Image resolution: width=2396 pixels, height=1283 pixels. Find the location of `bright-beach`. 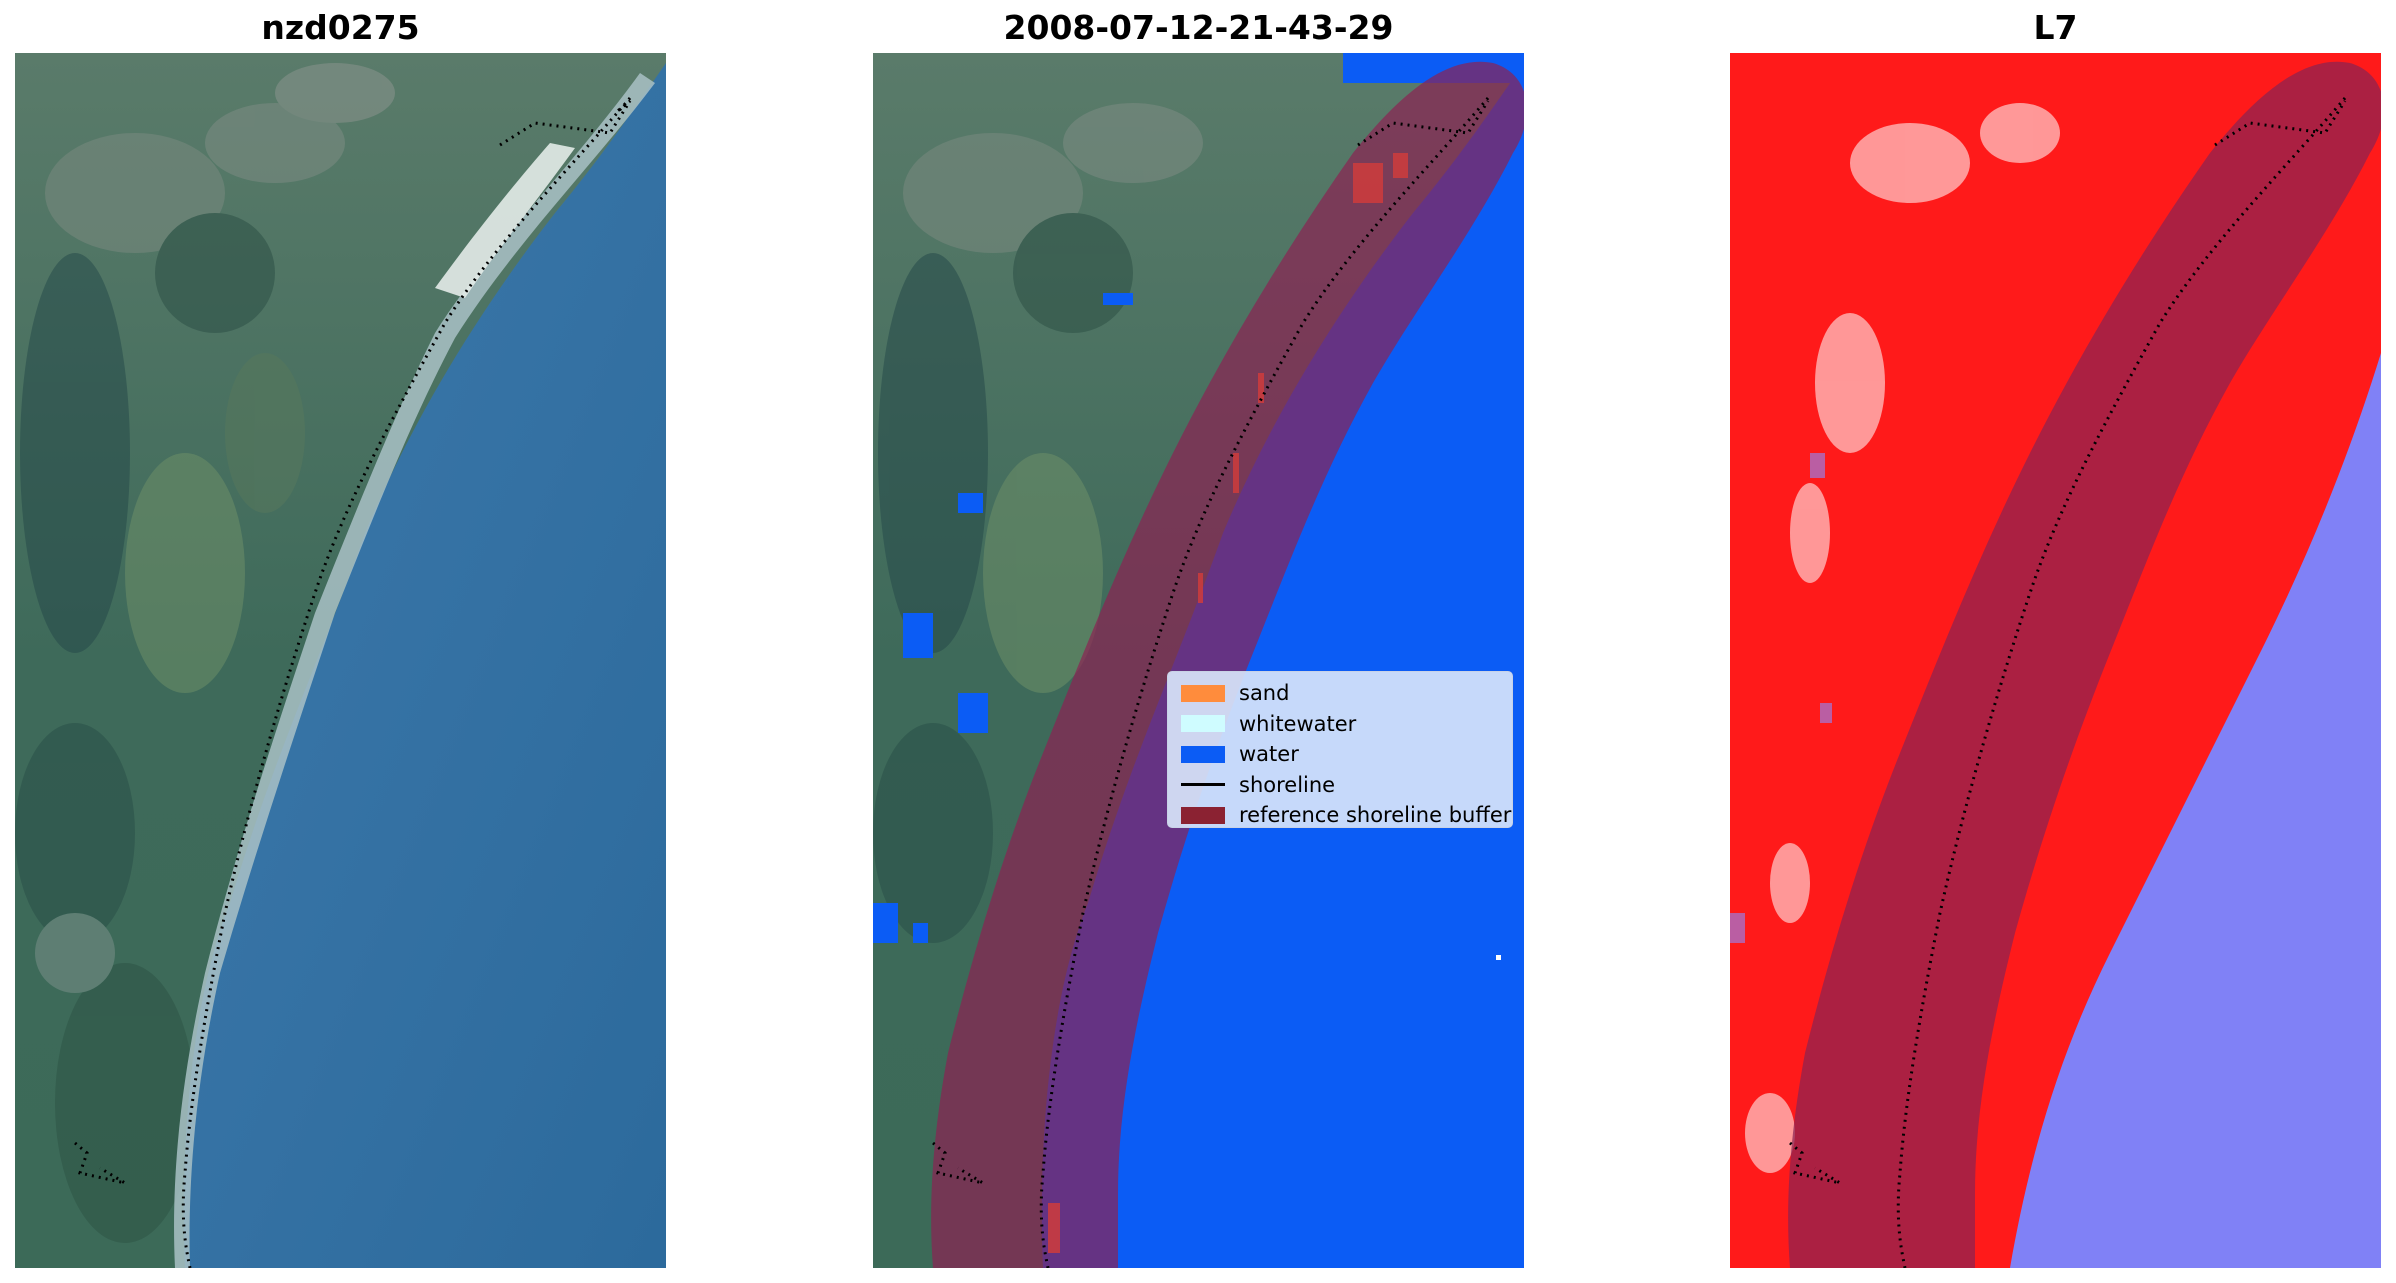

bright-beach is located at coordinates (505, 220).